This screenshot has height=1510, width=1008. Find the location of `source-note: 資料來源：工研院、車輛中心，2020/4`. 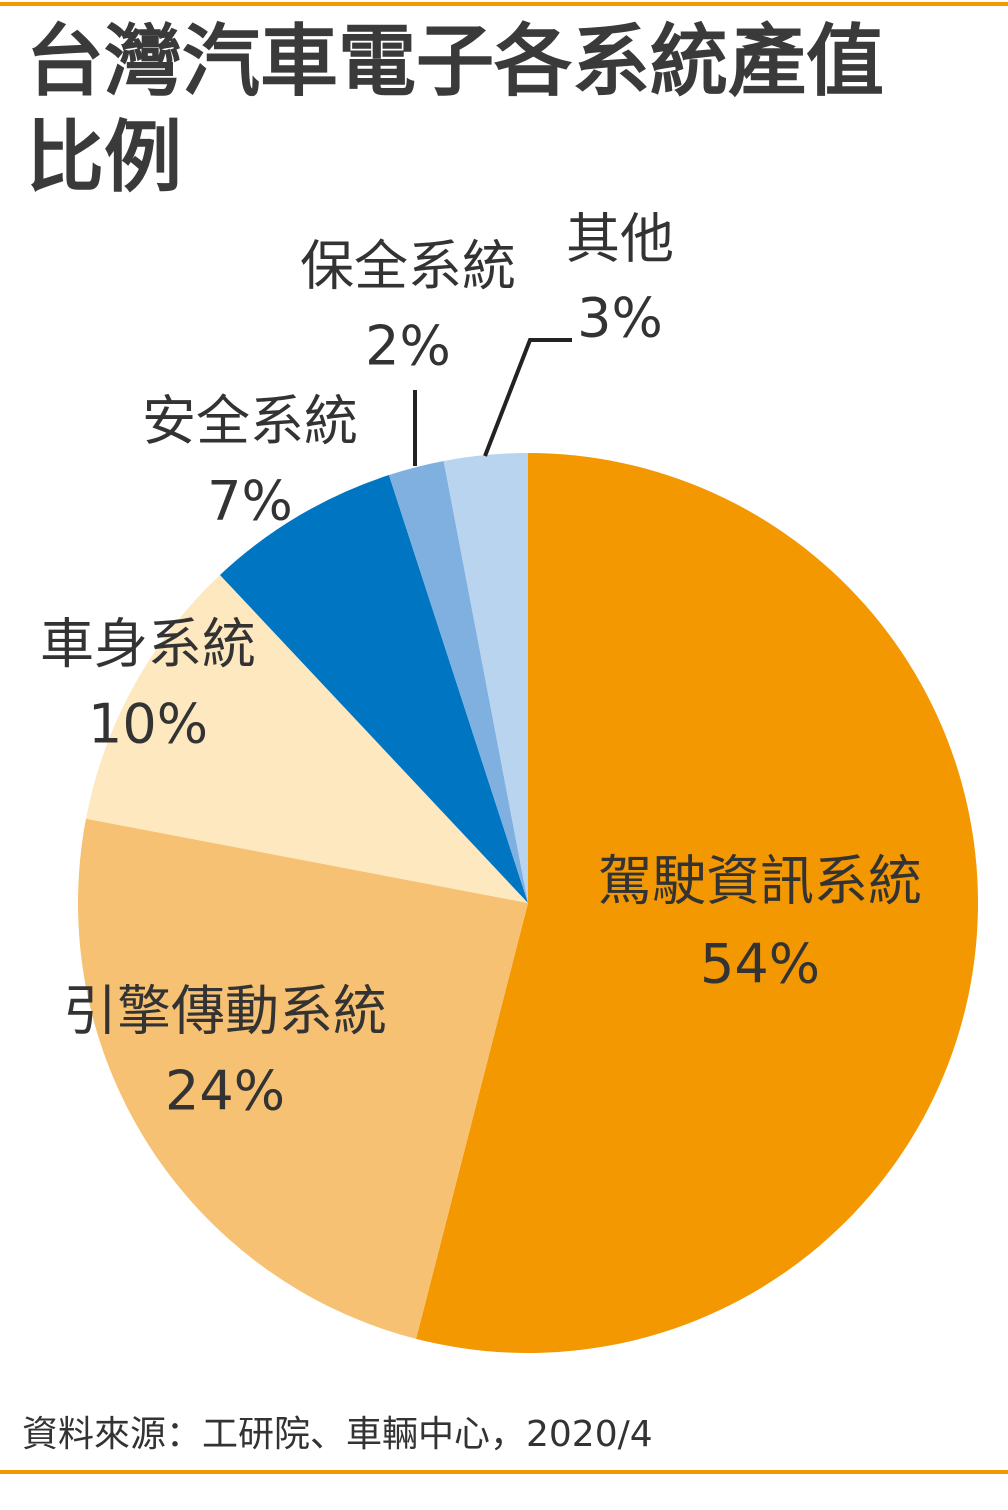

source-note: 資料來源：工研院、車輛中心，2020/4 is located at coordinates (337, 1434).